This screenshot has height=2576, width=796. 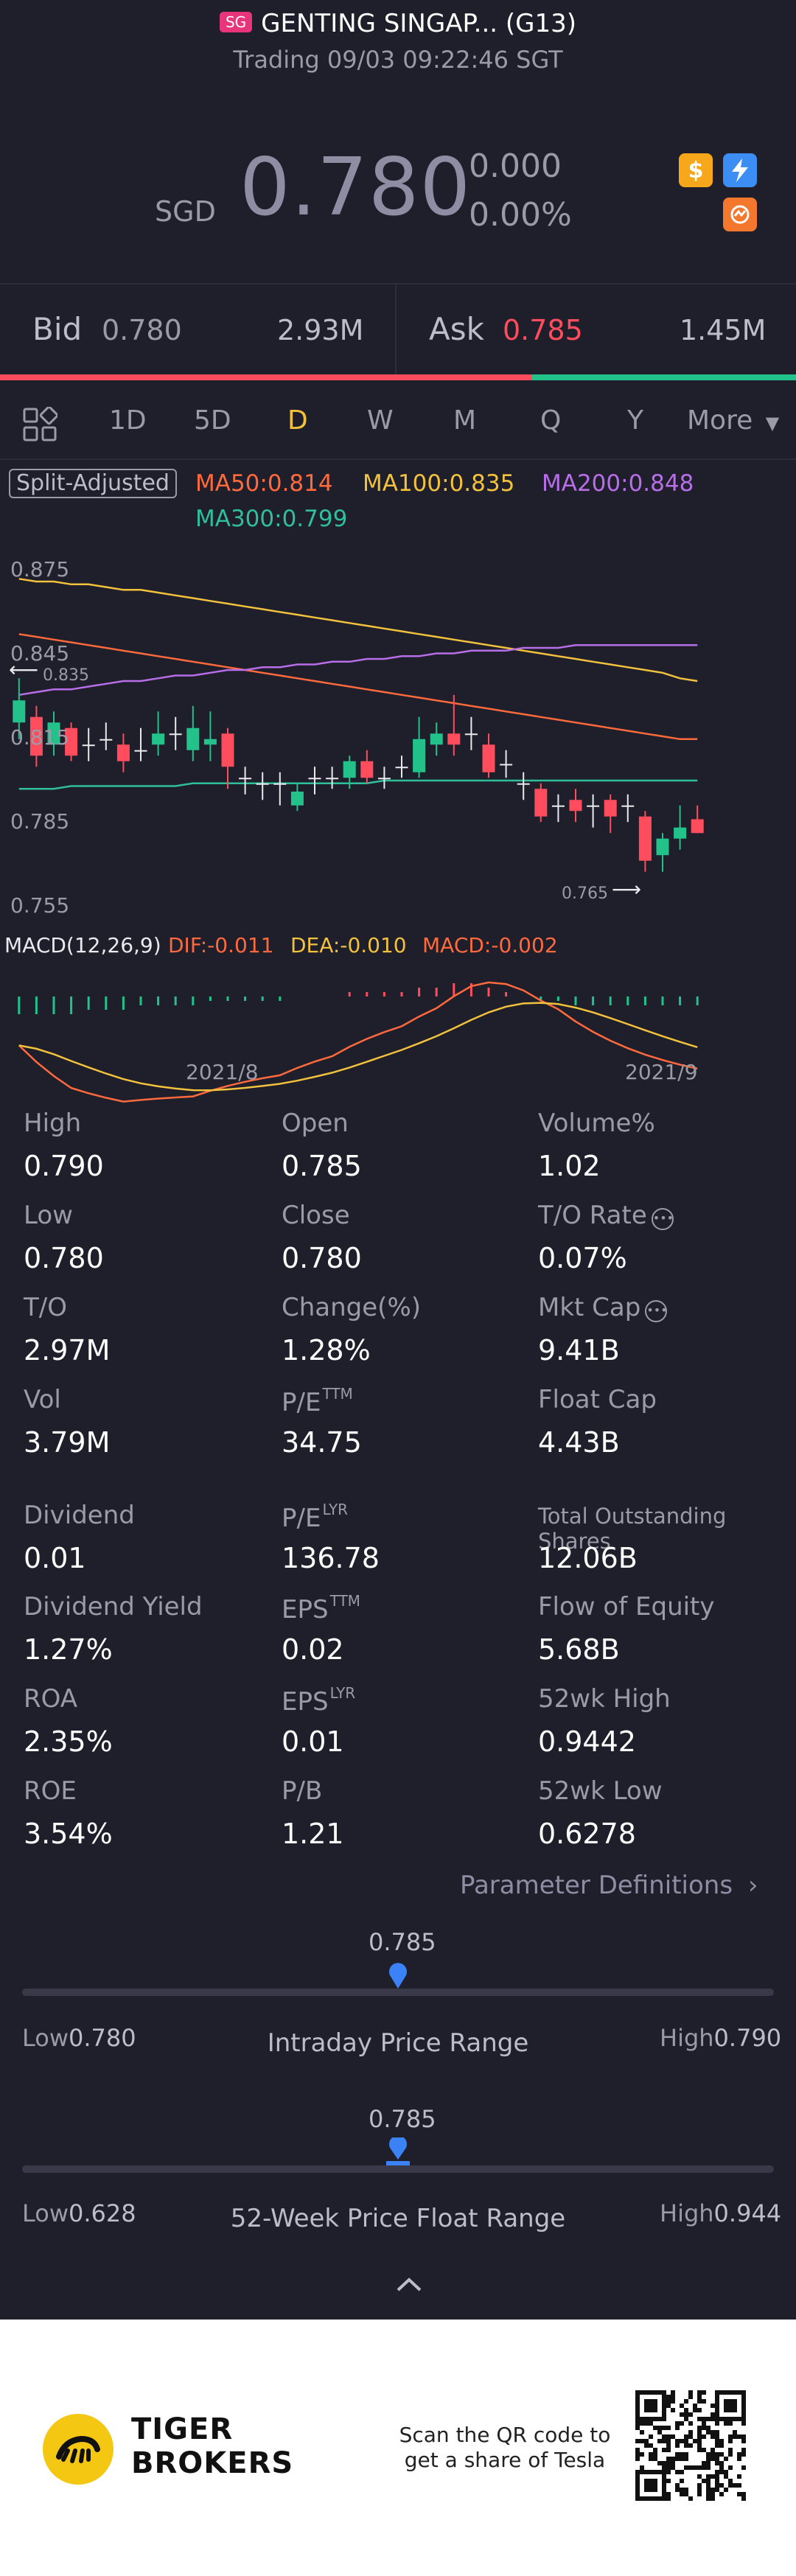 What do you see at coordinates (516, 166) in the screenshot?
I see `price-change: 0.000` at bounding box center [516, 166].